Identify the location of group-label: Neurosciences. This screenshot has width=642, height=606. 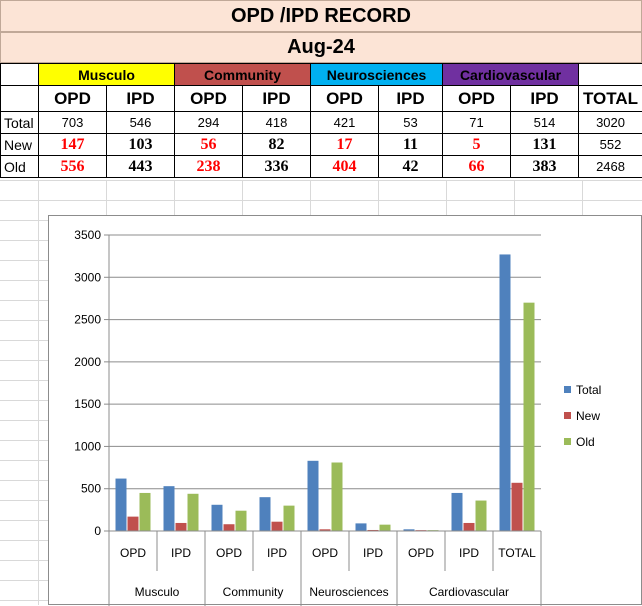
(348, 592).